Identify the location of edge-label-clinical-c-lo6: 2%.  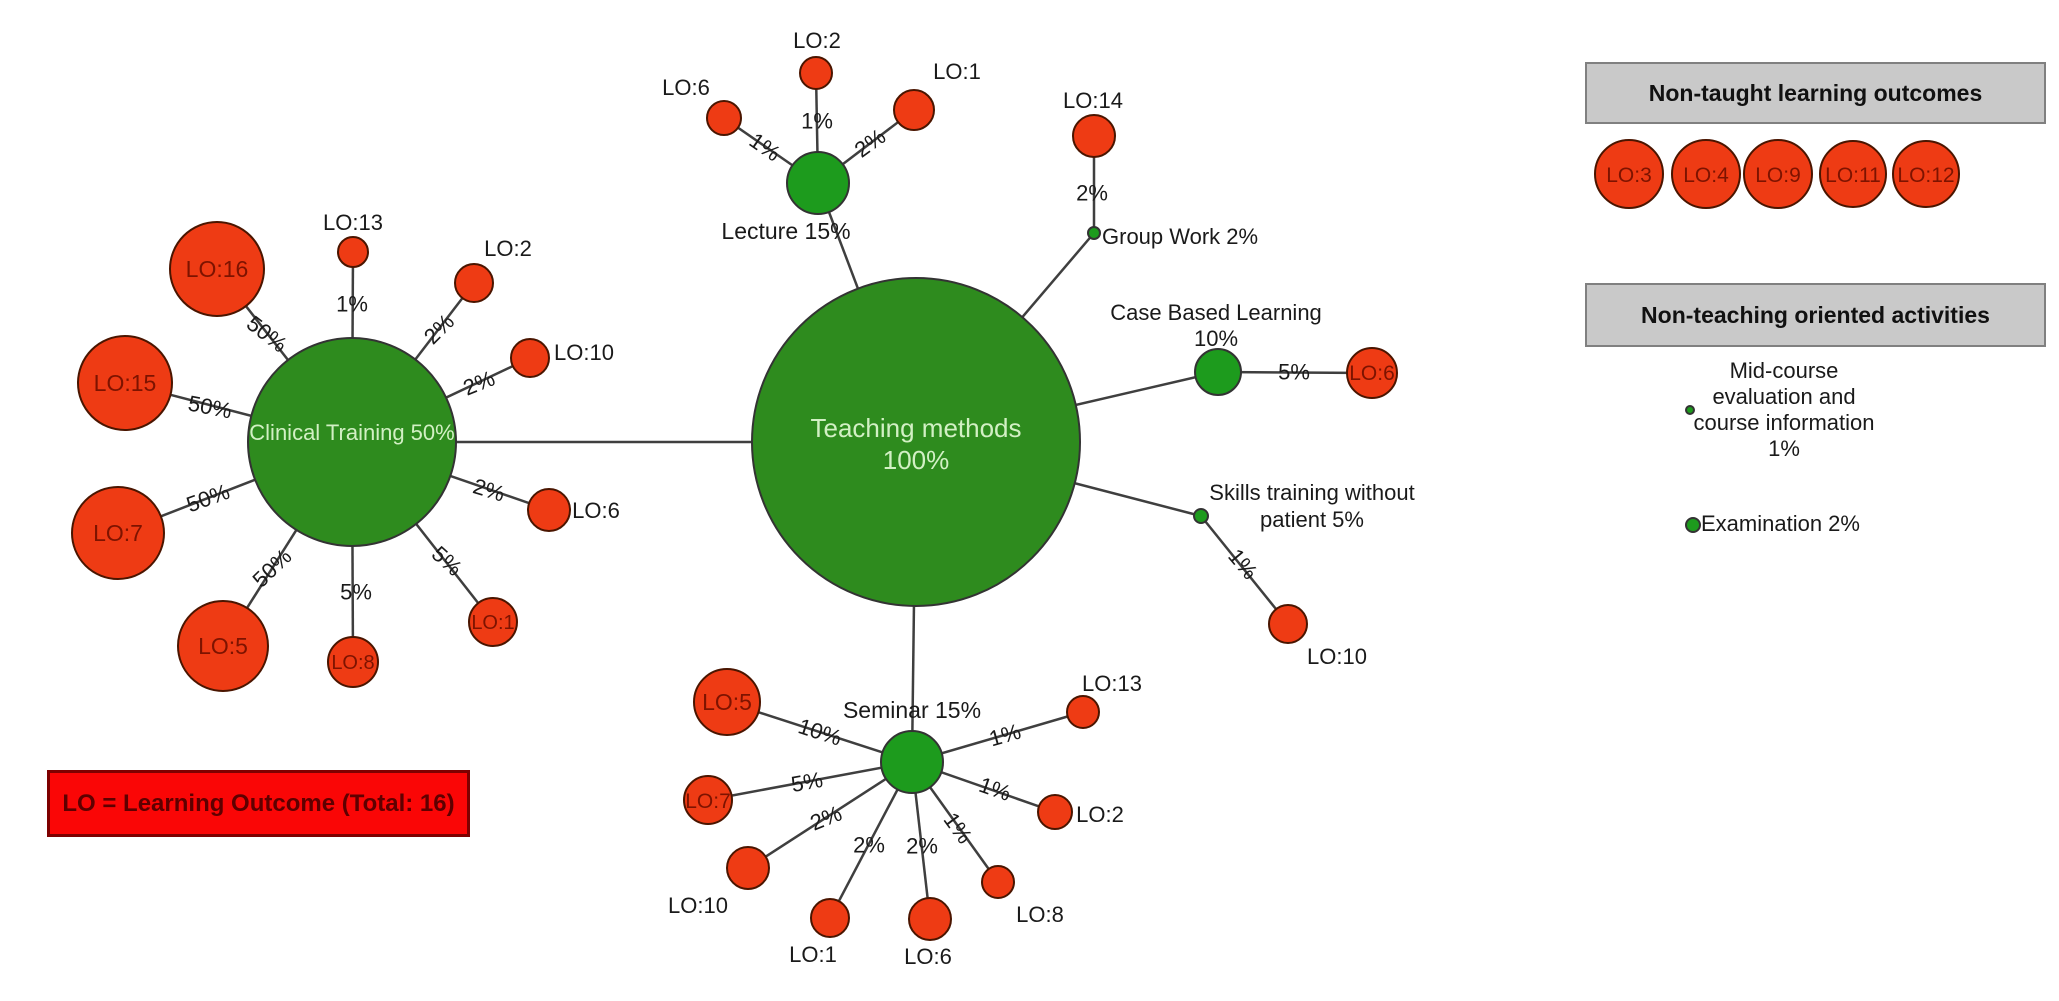
(489, 489).